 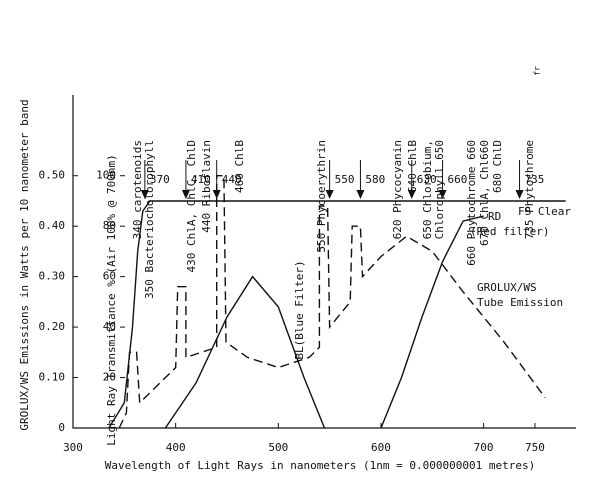 I want to click on series-label: FS Clear, so click(x=544, y=211).